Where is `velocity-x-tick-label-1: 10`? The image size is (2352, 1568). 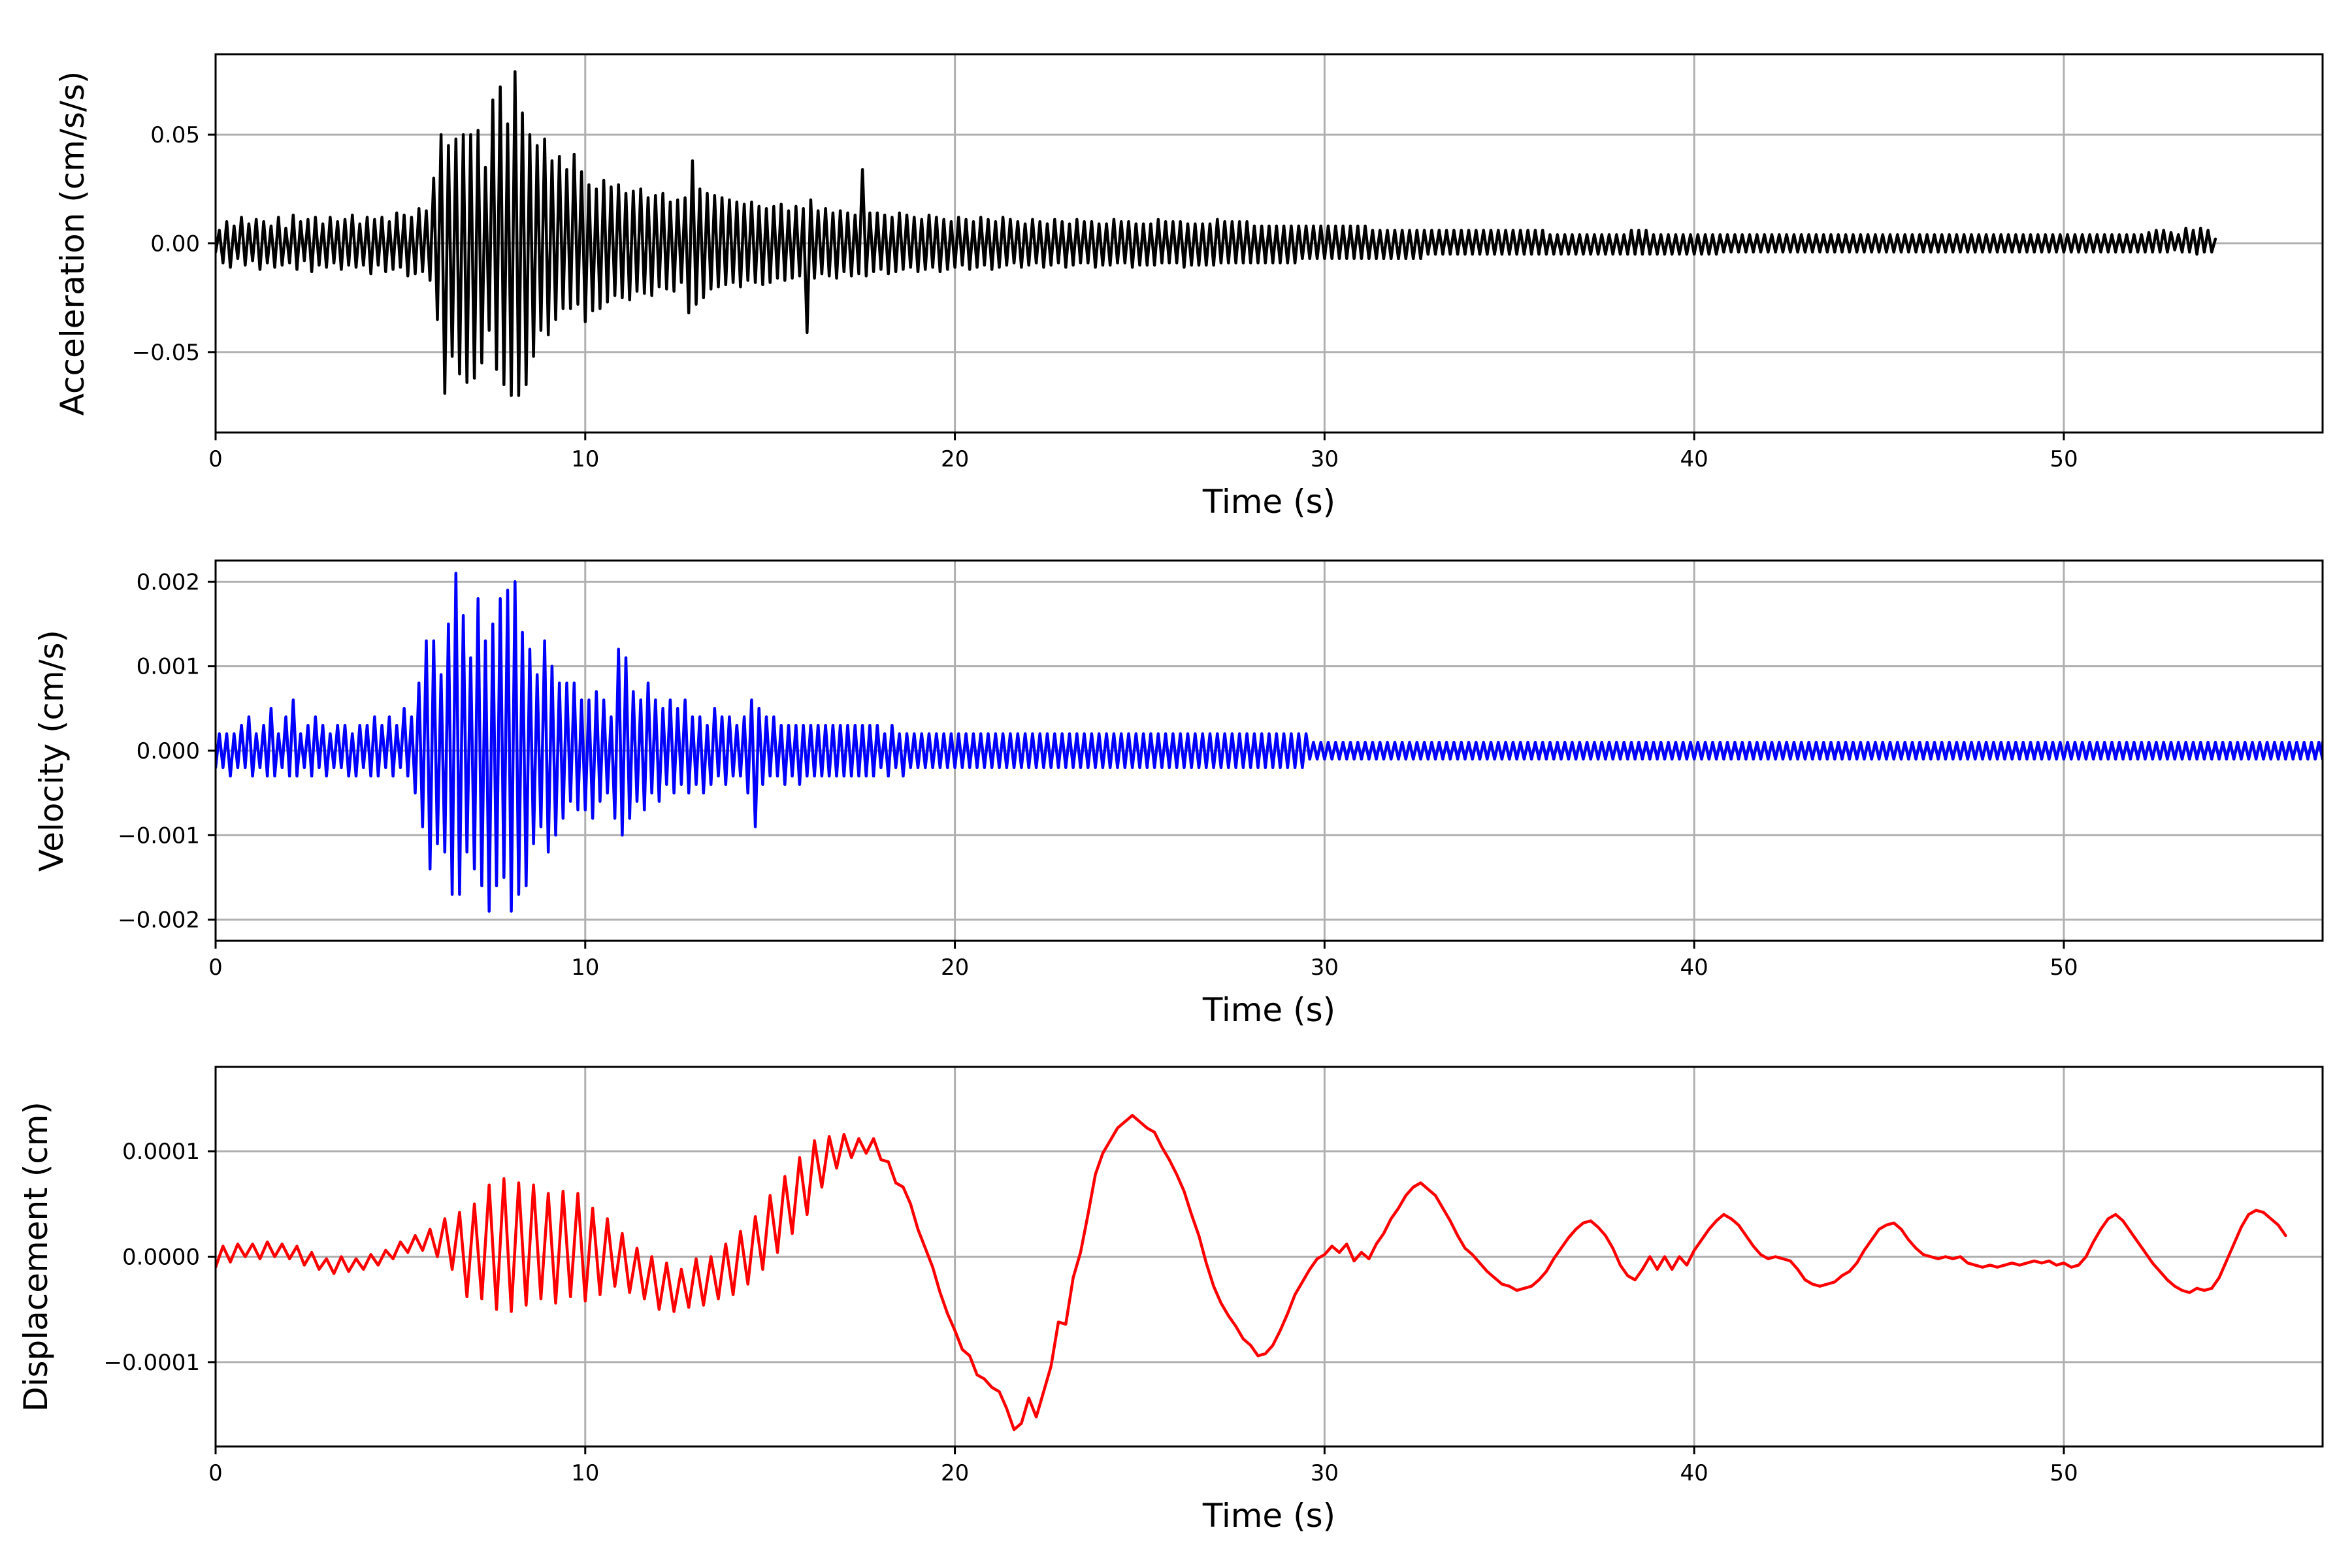 velocity-x-tick-label-1: 10 is located at coordinates (585, 968).